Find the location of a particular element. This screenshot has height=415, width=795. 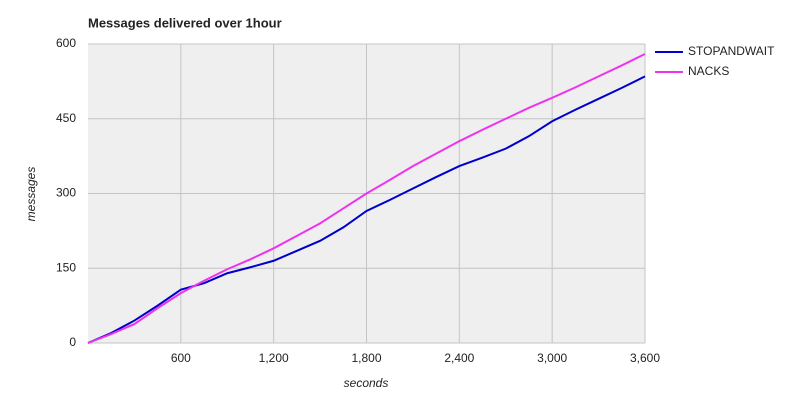

x-tick-label: 600 is located at coordinates (181, 358).